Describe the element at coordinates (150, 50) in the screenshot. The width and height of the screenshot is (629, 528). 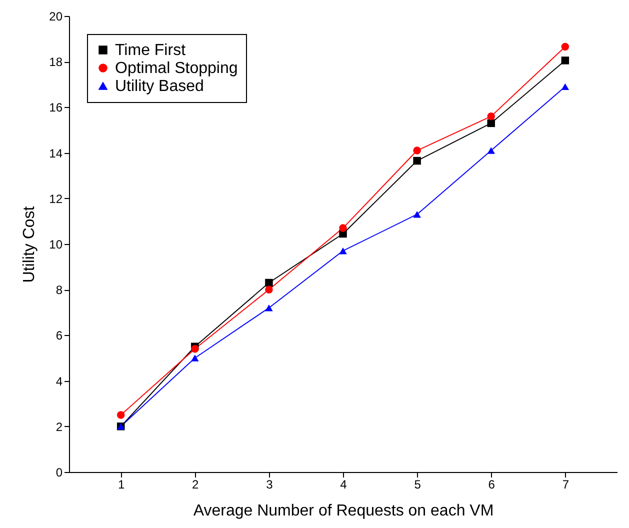
I see `legend-label: Time First` at that location.